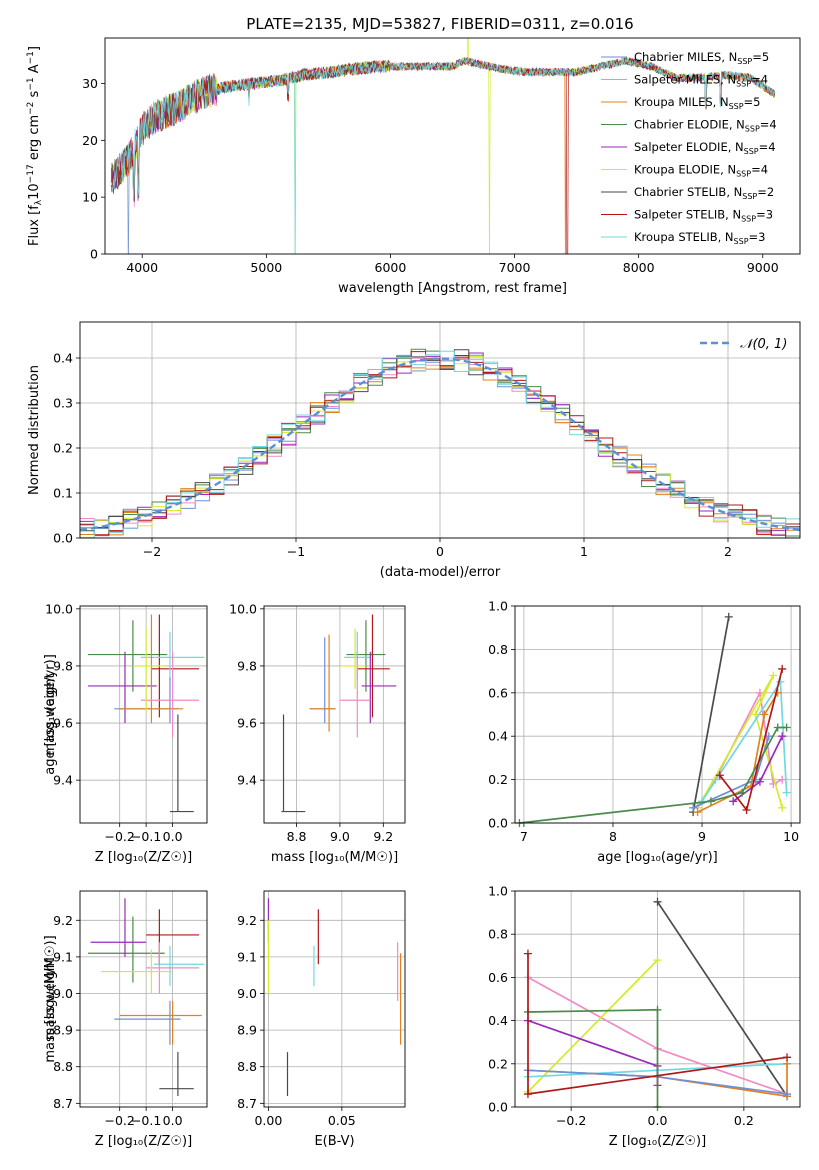 The width and height of the screenshot is (819, 1170). What do you see at coordinates (673, 102) in the screenshot?
I see `legend-label: Kroupa MILES` at bounding box center [673, 102].